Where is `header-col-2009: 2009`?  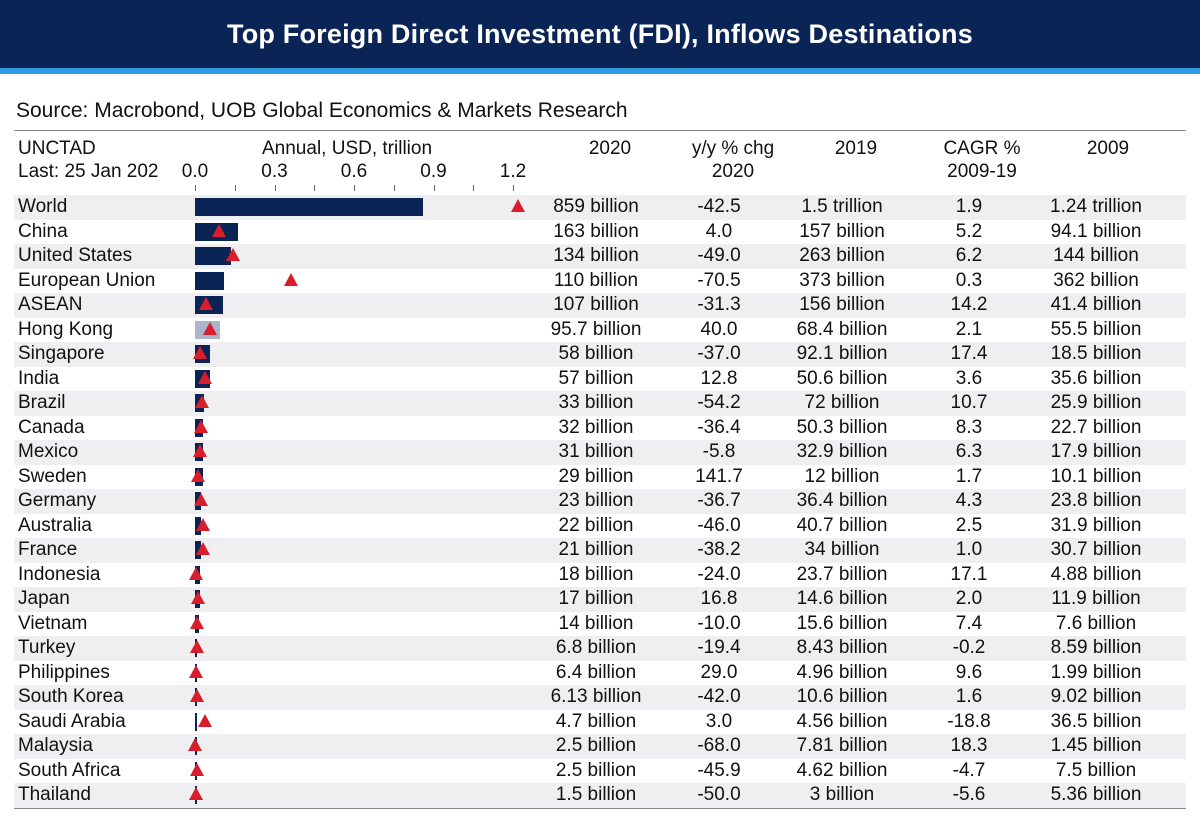
header-col-2009: 2009 is located at coordinates (1108, 148).